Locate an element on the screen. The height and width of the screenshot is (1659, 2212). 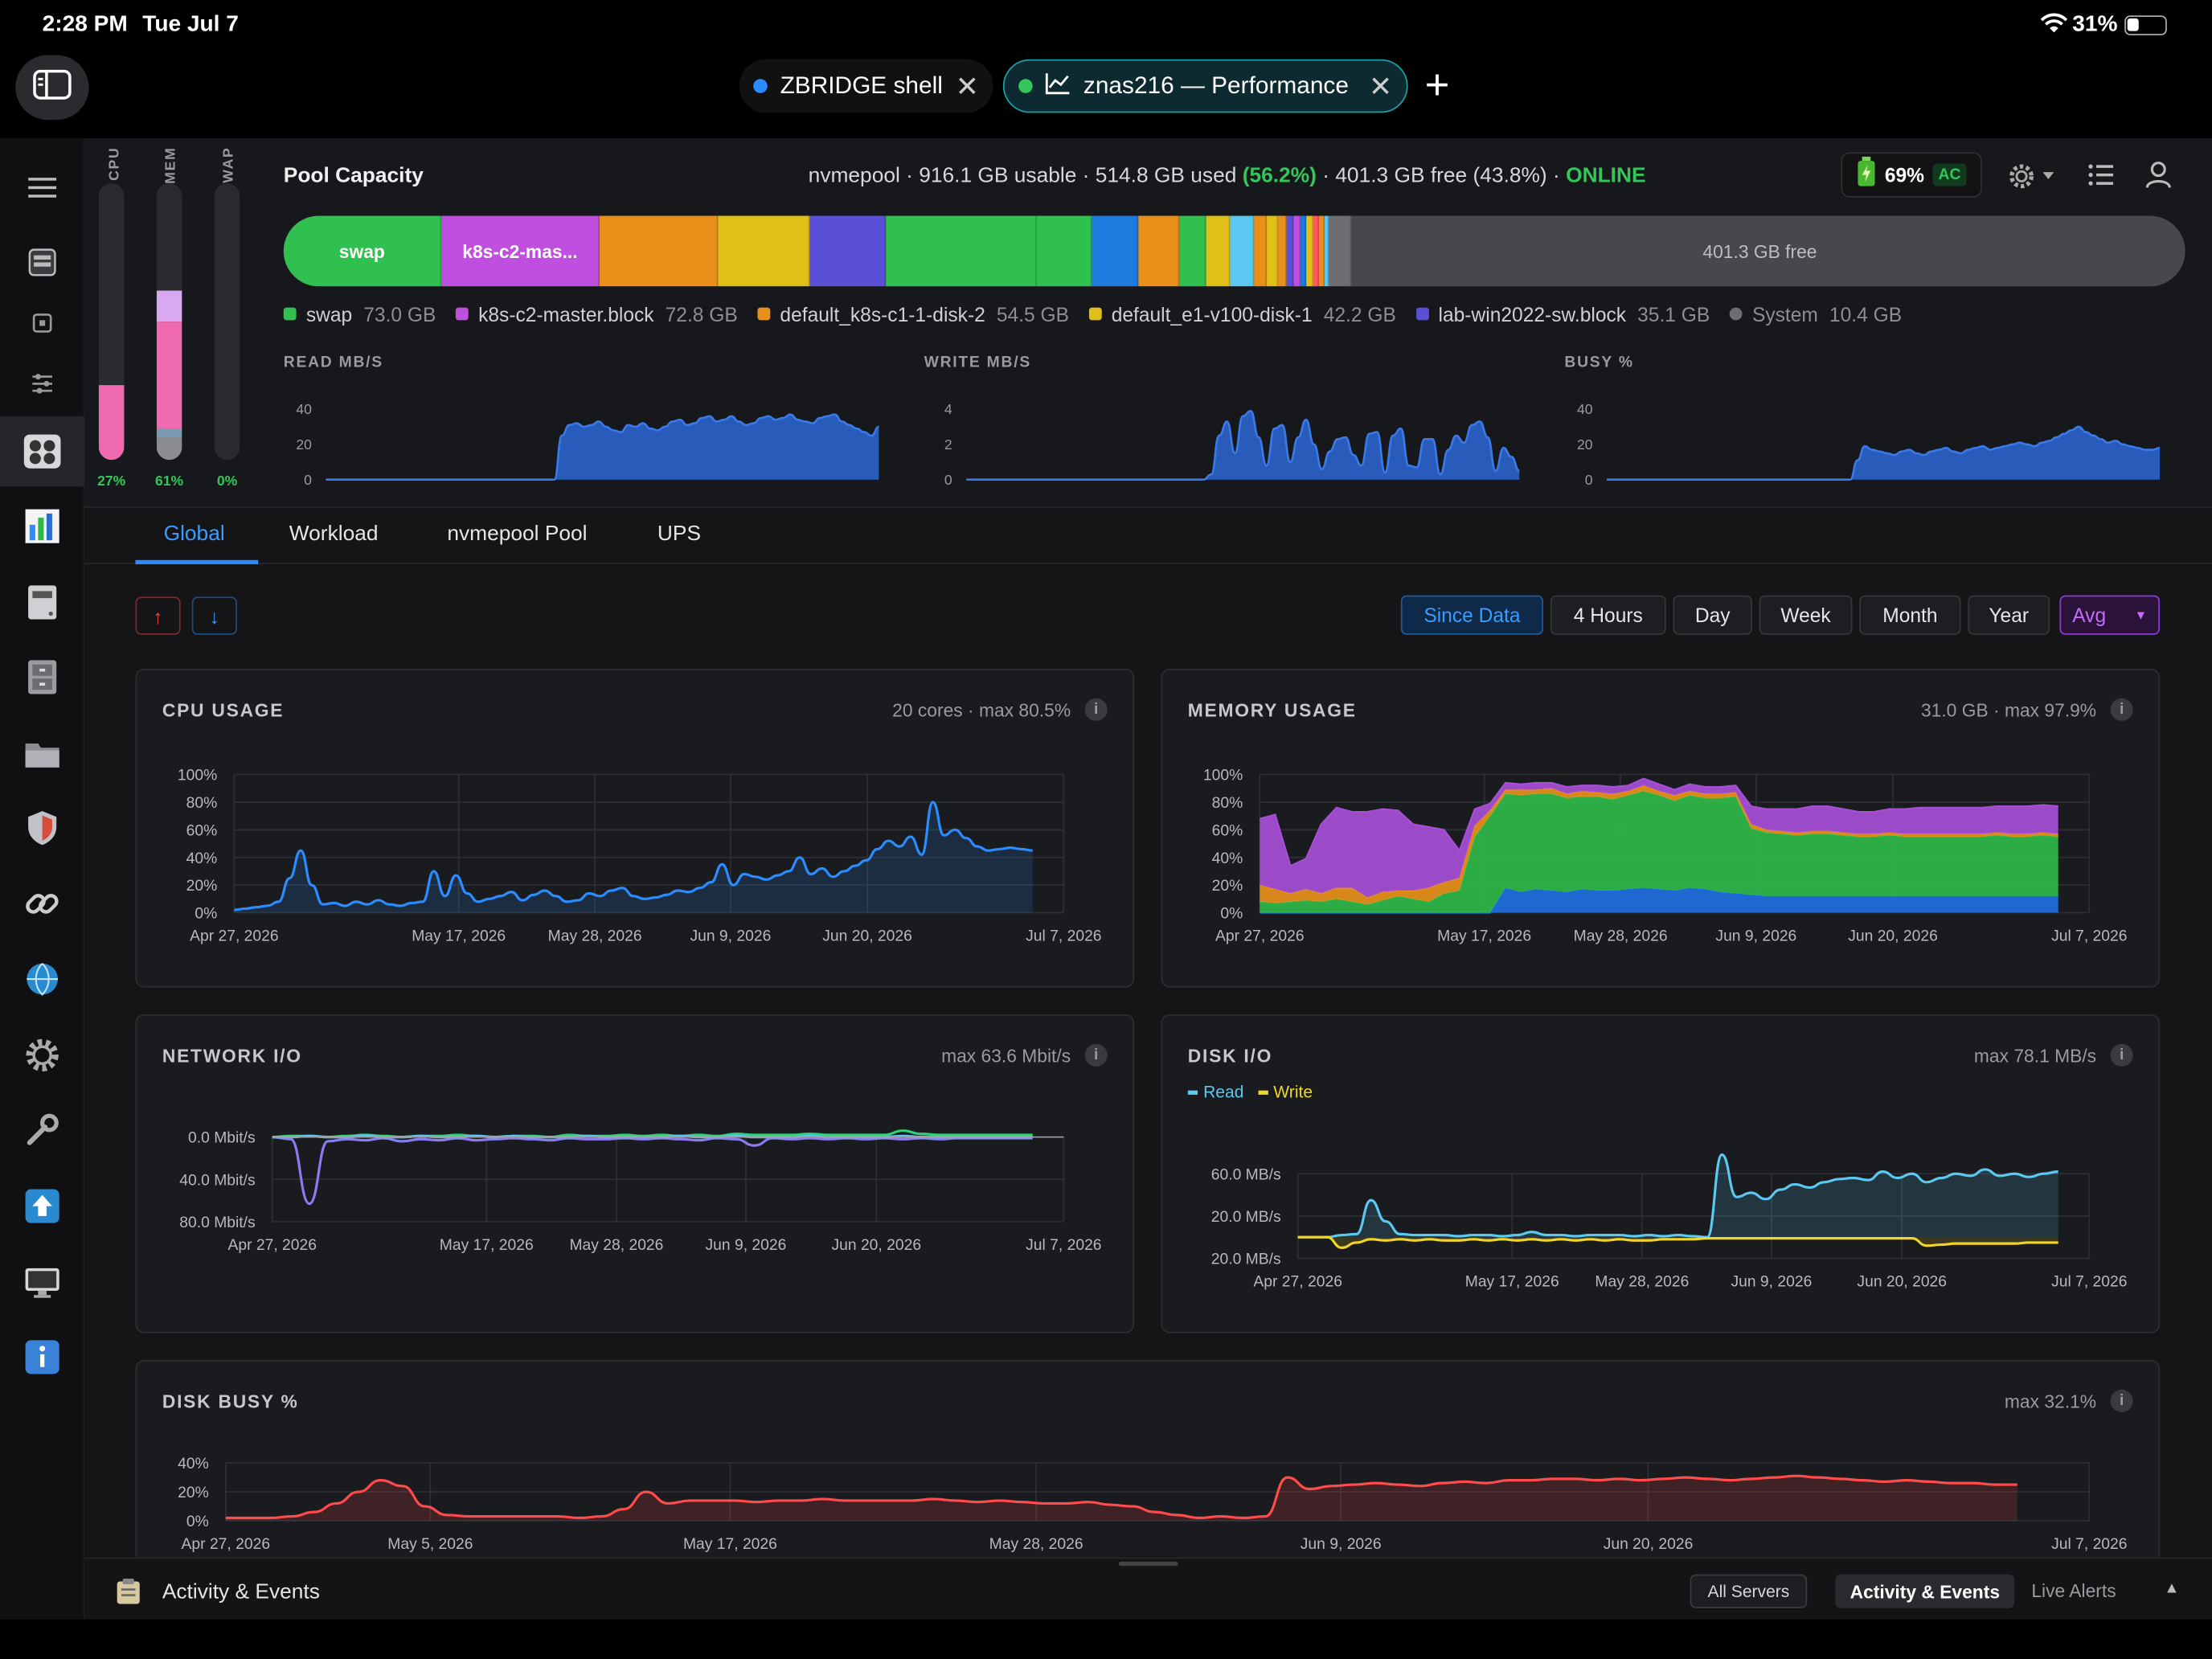
user-icon is located at coordinates (2158, 178).